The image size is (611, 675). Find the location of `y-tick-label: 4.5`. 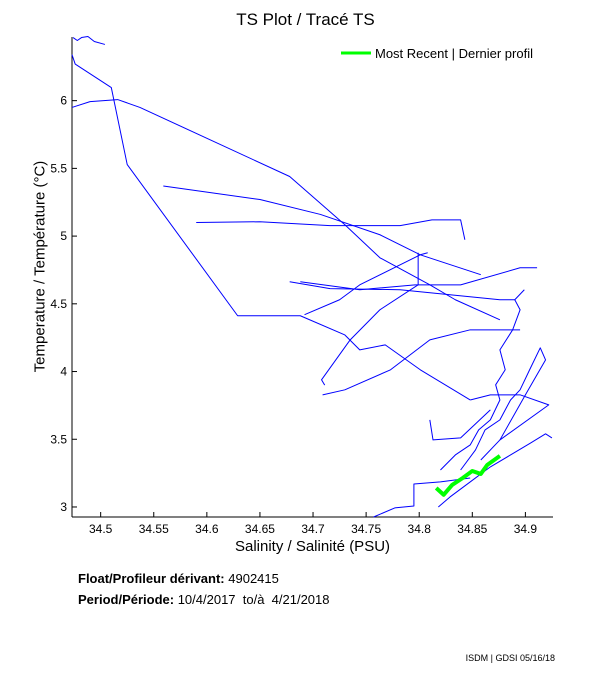

y-tick-label: 4.5 is located at coordinates (58, 304).